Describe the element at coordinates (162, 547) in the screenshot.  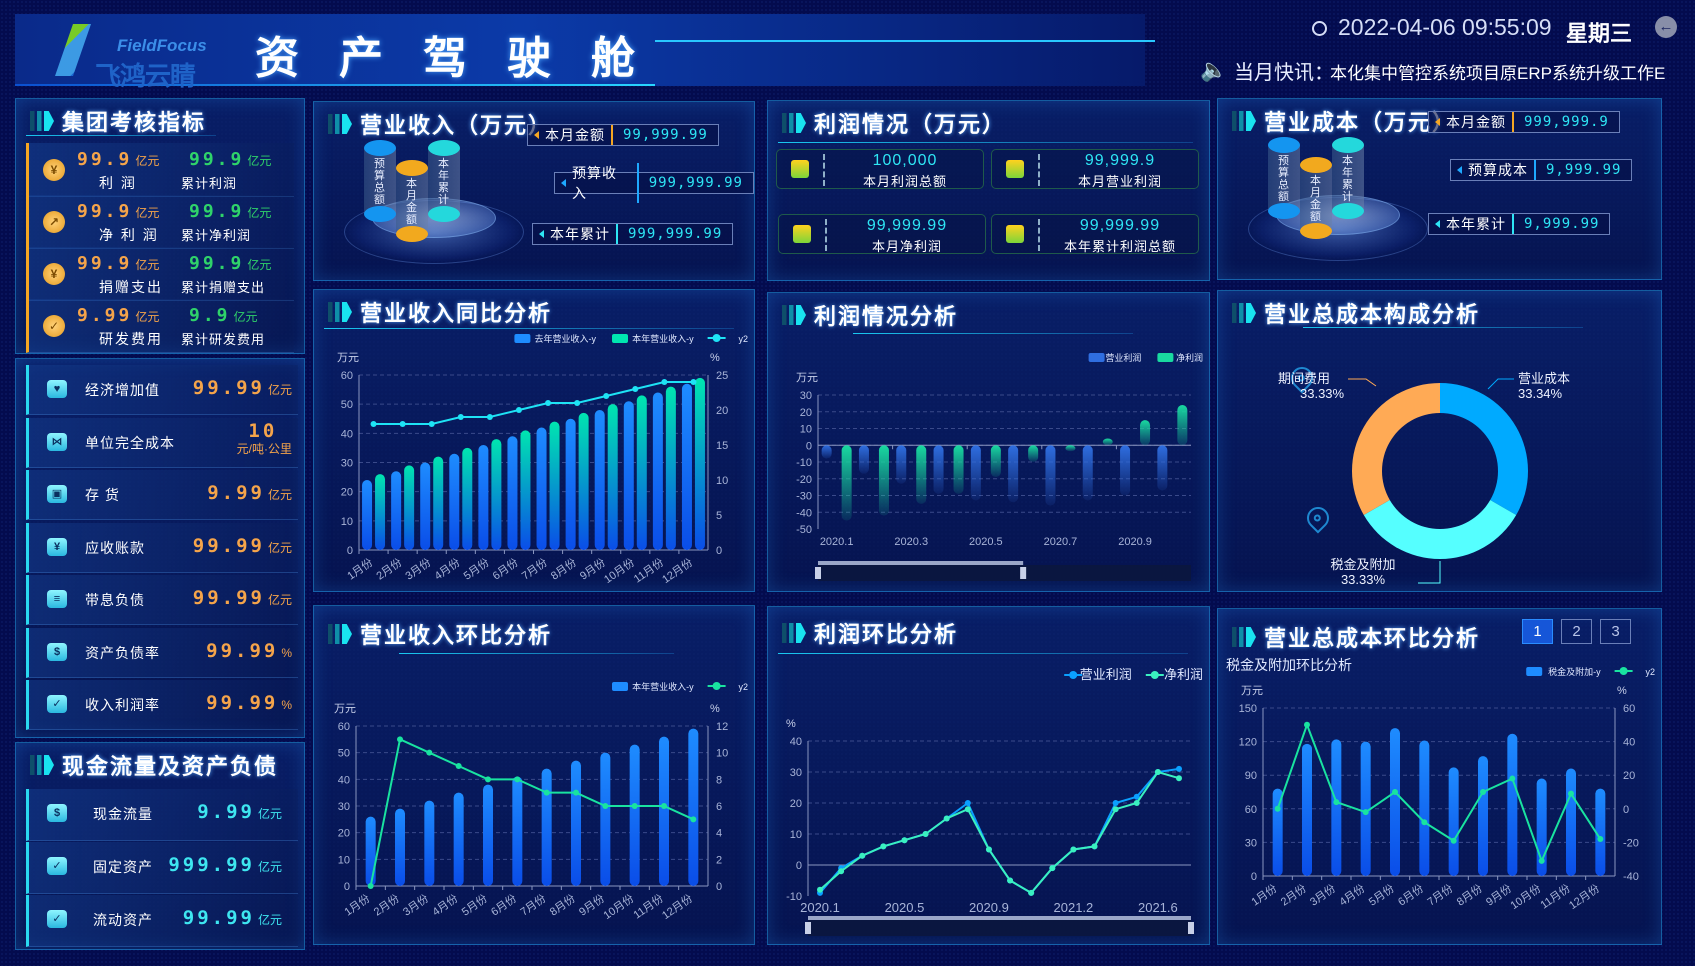
I see `indicator-row: ¥ 应收账款 99.99 亿元` at that location.